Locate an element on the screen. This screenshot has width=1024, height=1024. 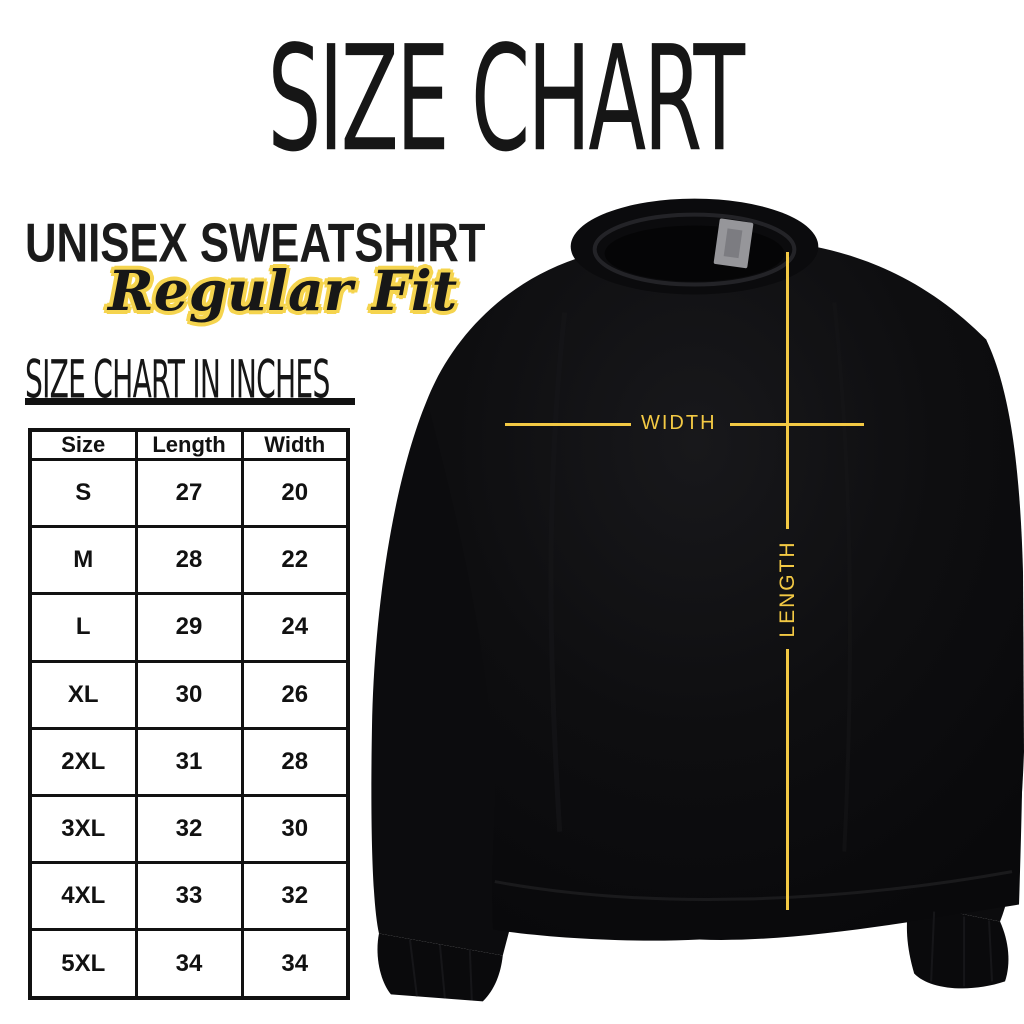
length-cell: 29 is located at coordinates (189, 627).